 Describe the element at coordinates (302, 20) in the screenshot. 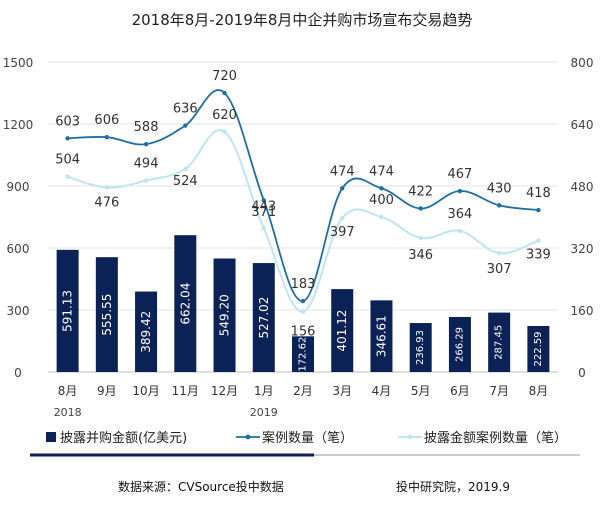

I see `chart-title: 2018年8月-2019年8月中企并购市场宣布交易趋势` at that location.